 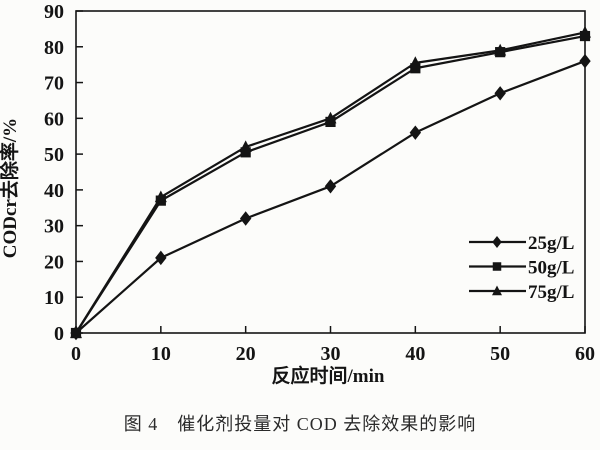 I want to click on legend-label: 25g/L, so click(x=551, y=243).